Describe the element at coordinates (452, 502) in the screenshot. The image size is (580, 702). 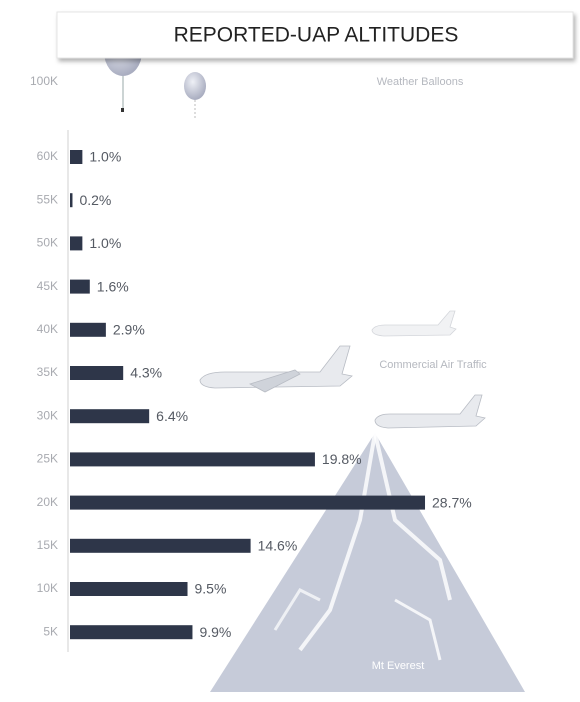
I see `value-label: 28.7%` at that location.